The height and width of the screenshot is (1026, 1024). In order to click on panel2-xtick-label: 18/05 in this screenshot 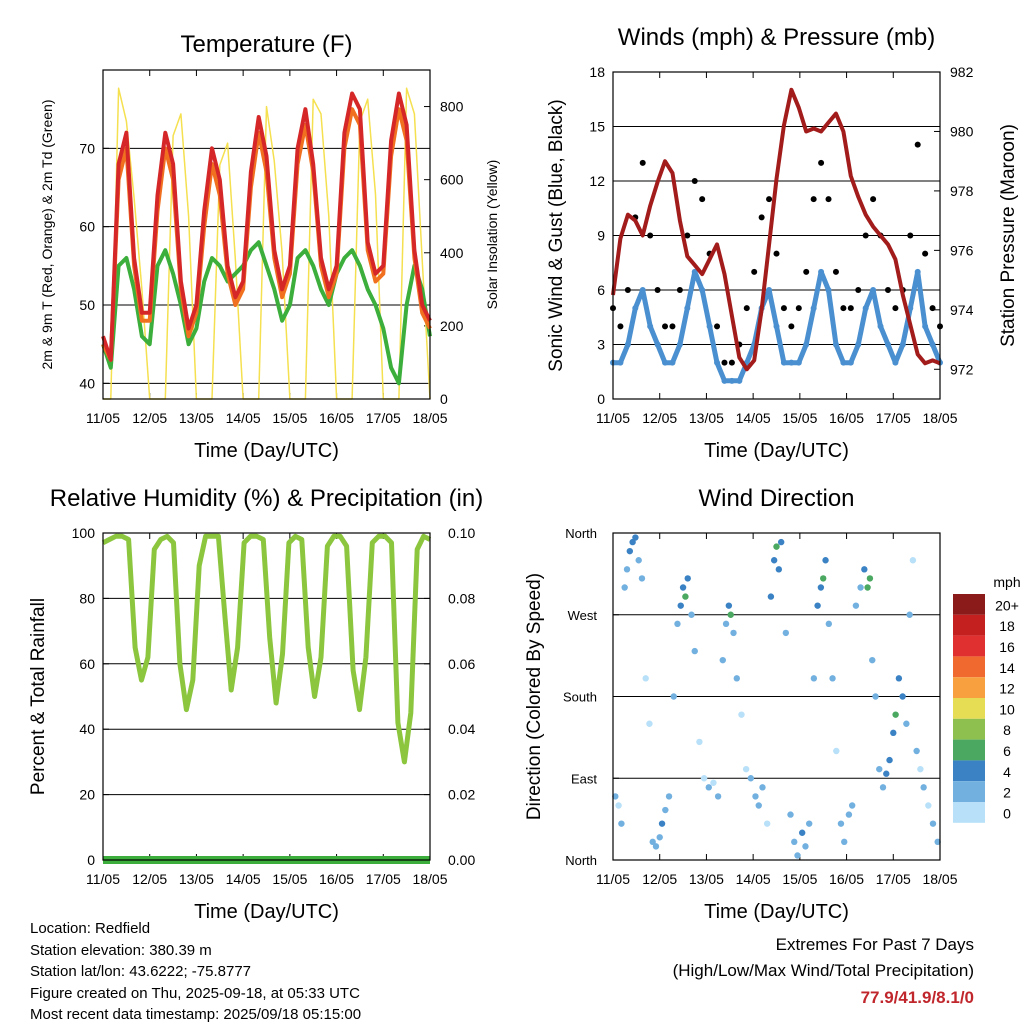, I will do `click(939, 418)`.